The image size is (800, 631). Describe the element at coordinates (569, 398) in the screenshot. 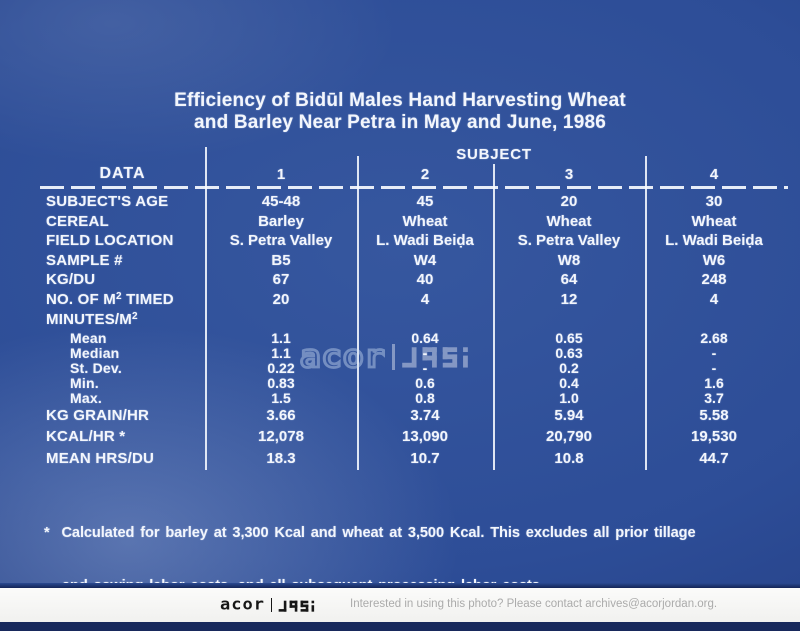

I see `cell: 1.0` at that location.